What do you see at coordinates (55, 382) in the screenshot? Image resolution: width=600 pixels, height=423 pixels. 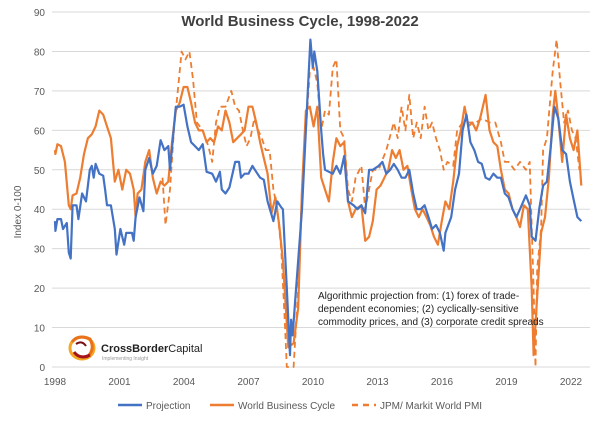 I see `x-tick-label: 1998` at bounding box center [55, 382].